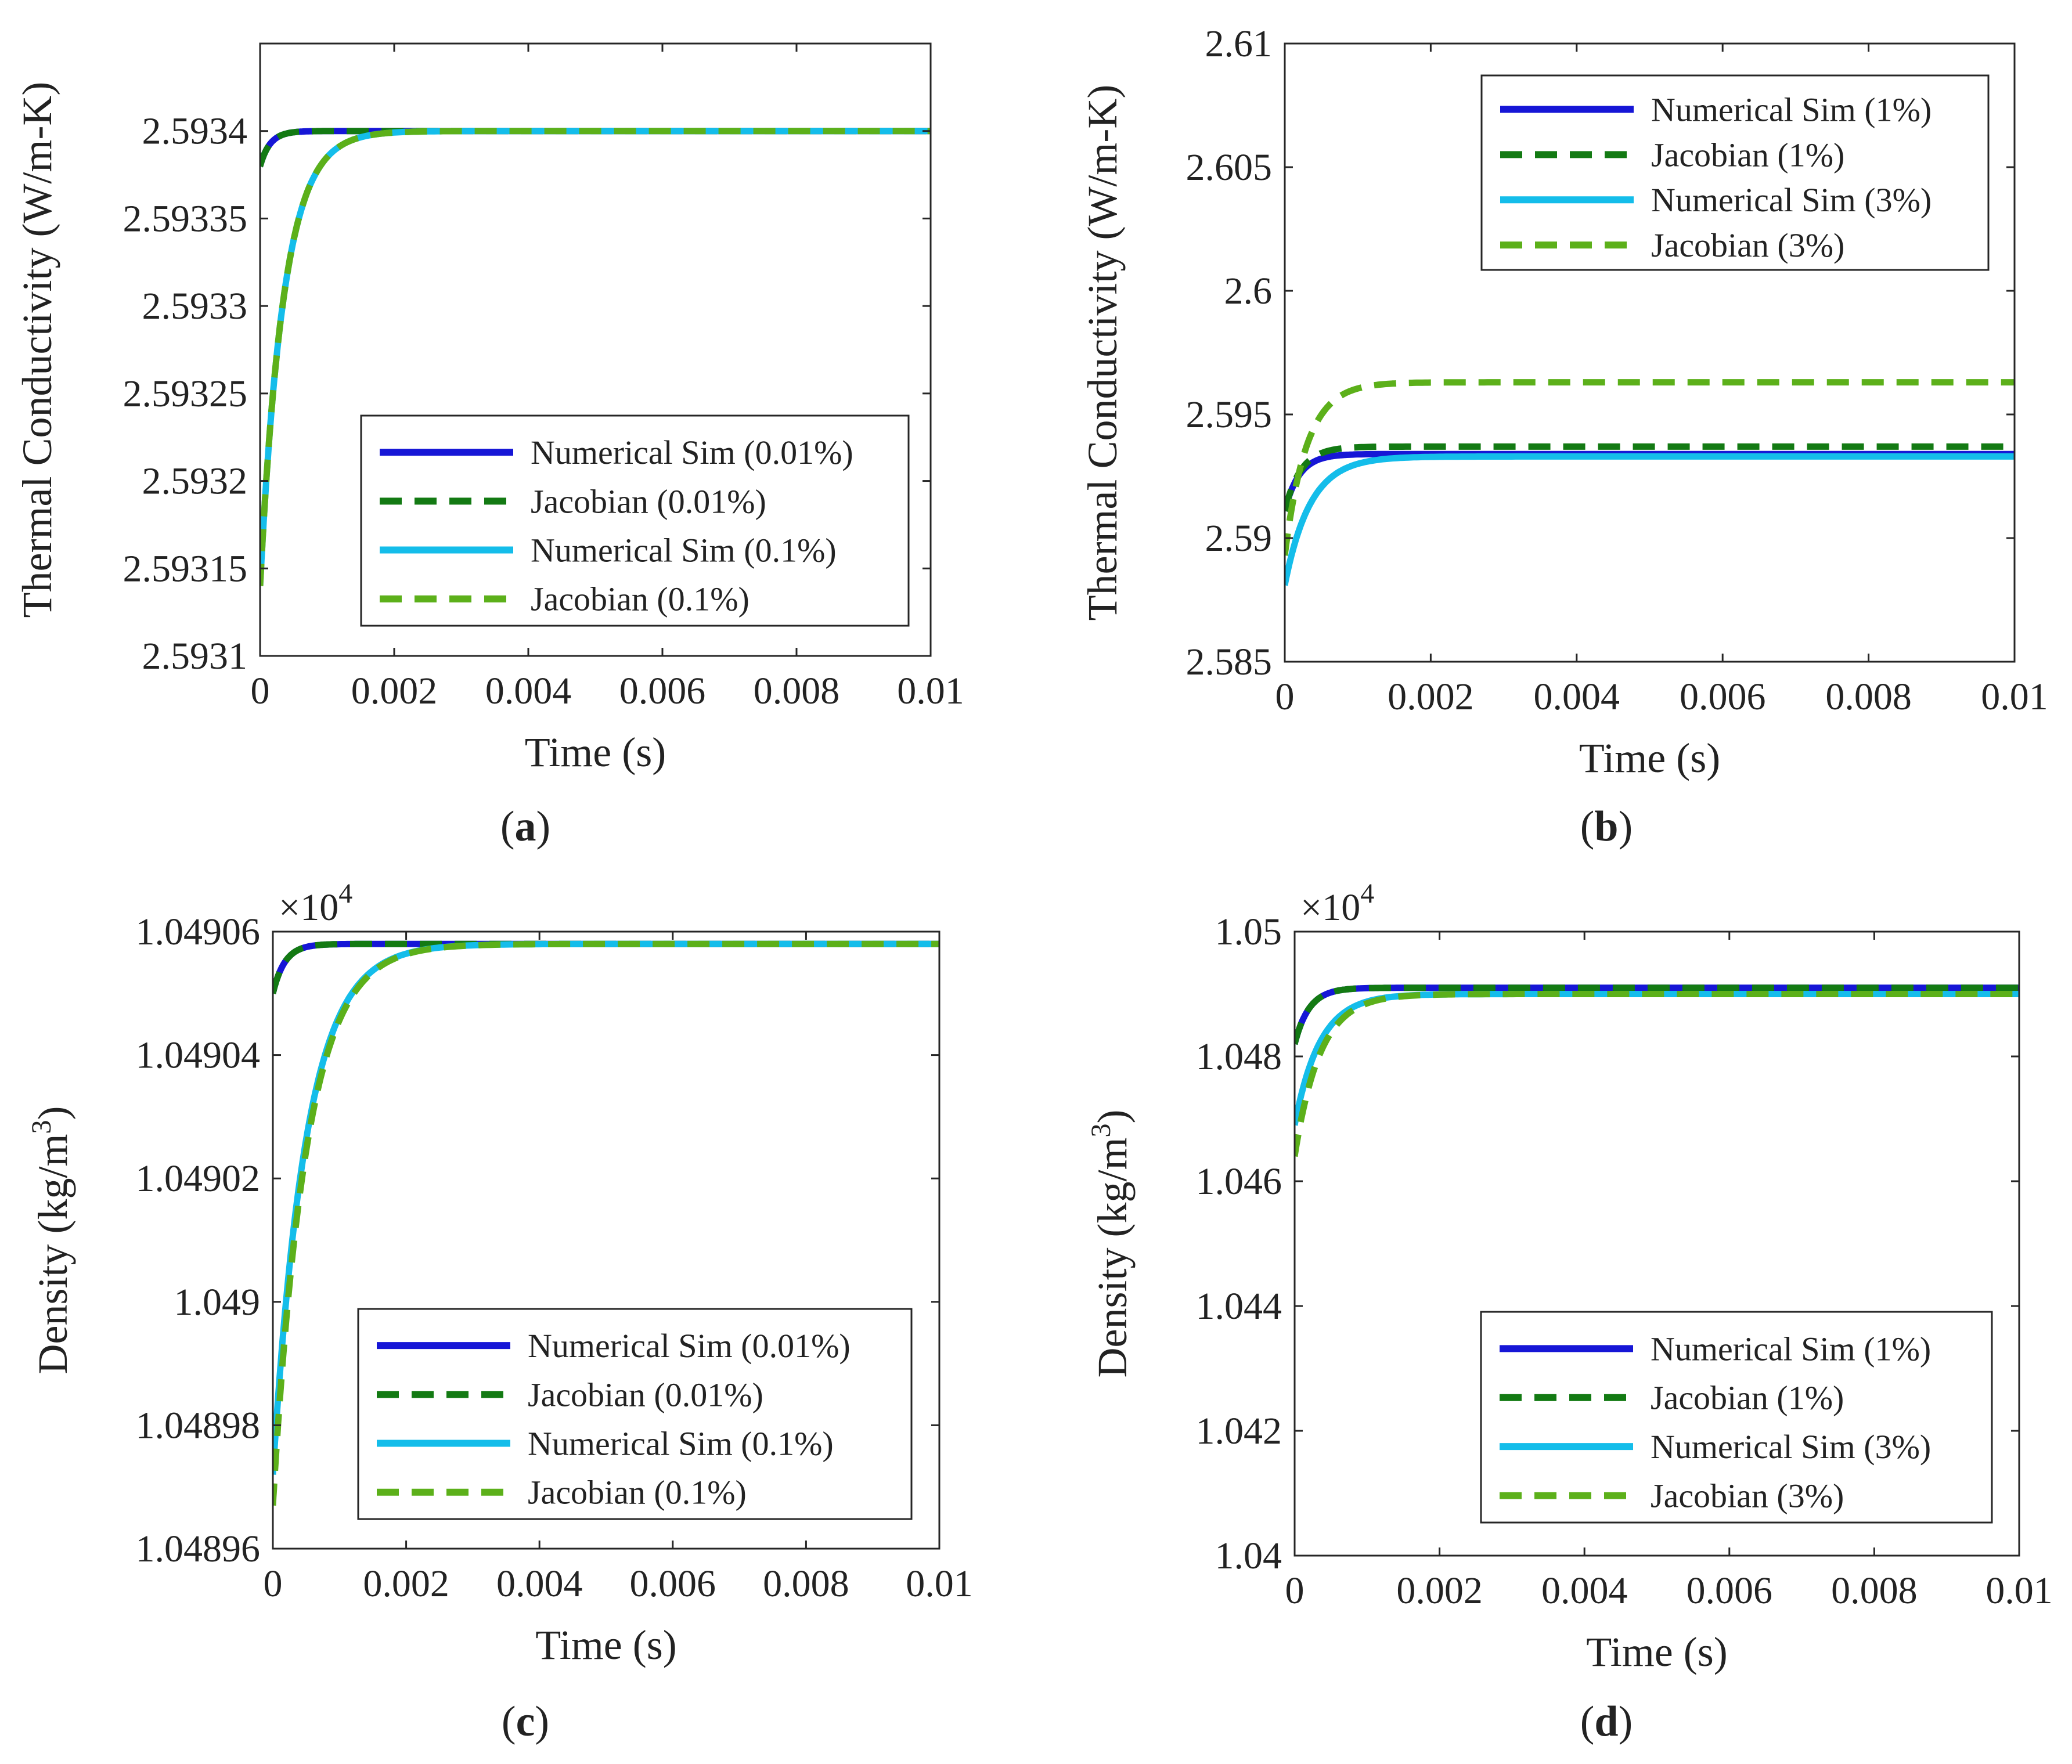  What do you see at coordinates (198, 1549) in the screenshot?
I see `y-tick-label: 1.04896` at bounding box center [198, 1549].